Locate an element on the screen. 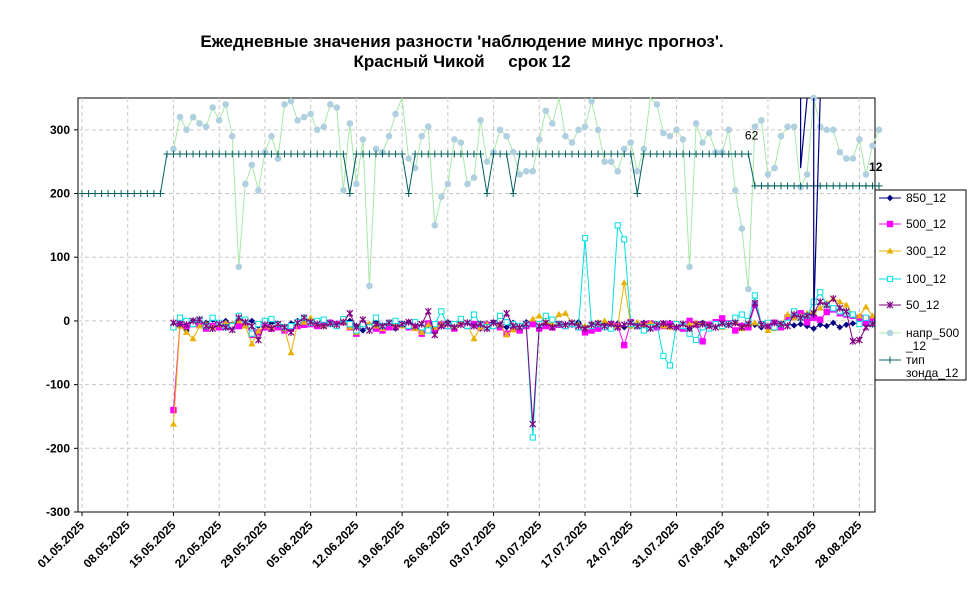 The width and height of the screenshot is (976, 599). legend-entry-4: 50_12 is located at coordinates (909, 305).